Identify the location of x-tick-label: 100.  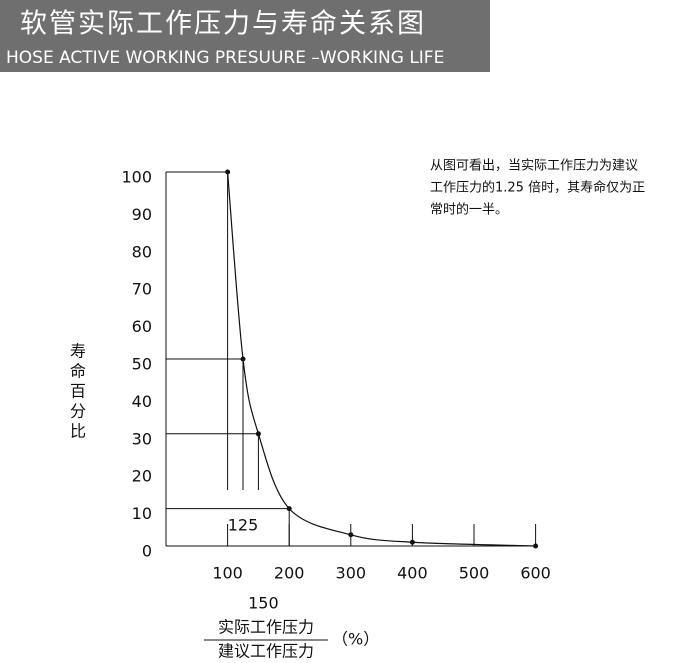
(227, 573).